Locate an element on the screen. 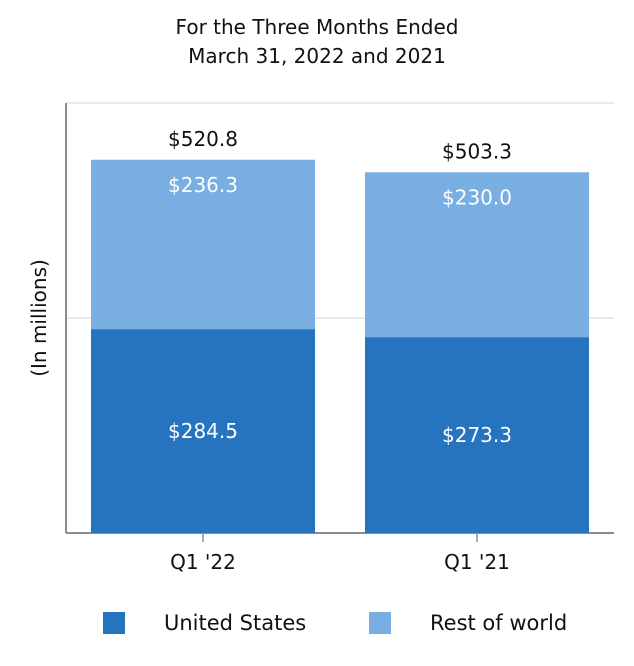 The height and width of the screenshot is (666, 634). chart-title-line-1: For the Three Months Ended is located at coordinates (317, 27).